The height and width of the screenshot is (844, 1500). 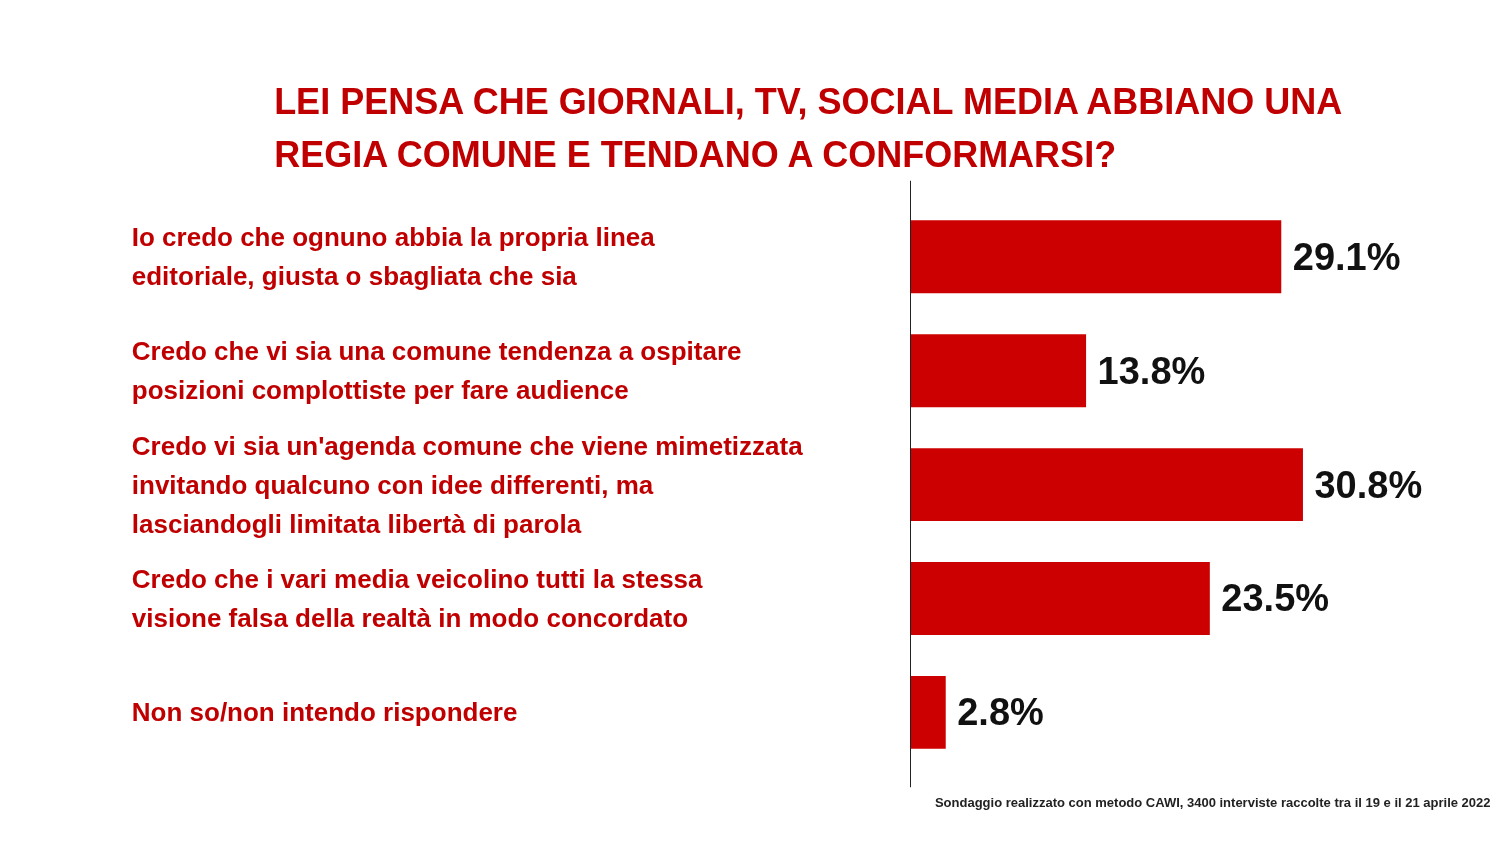 What do you see at coordinates (436, 371) in the screenshot?
I see `y-tick-label: Credo che vi sia una comune tendenza a ospitare posizioni complottiste per fare audience` at bounding box center [436, 371].